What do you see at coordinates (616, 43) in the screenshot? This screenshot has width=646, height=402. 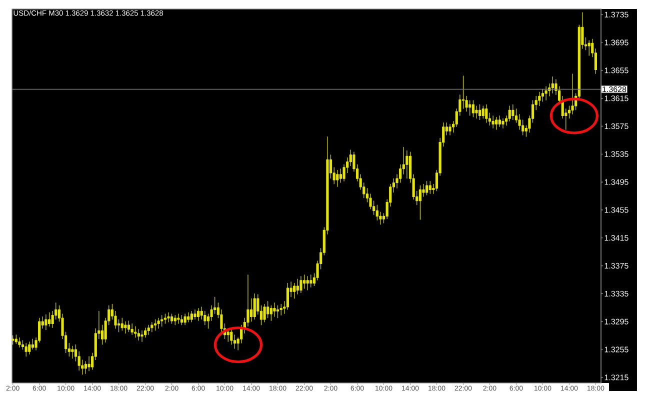 I see `y-tick-label: 1.3695` at bounding box center [616, 43].